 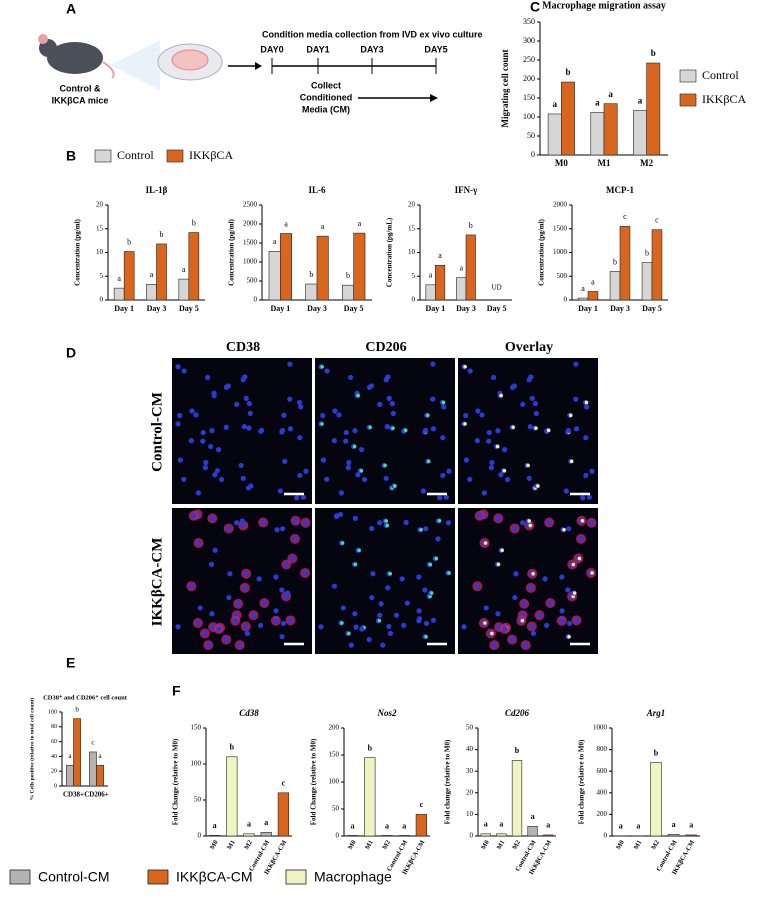 I want to click on y-tick-label: 1000, so click(x=600, y=728).